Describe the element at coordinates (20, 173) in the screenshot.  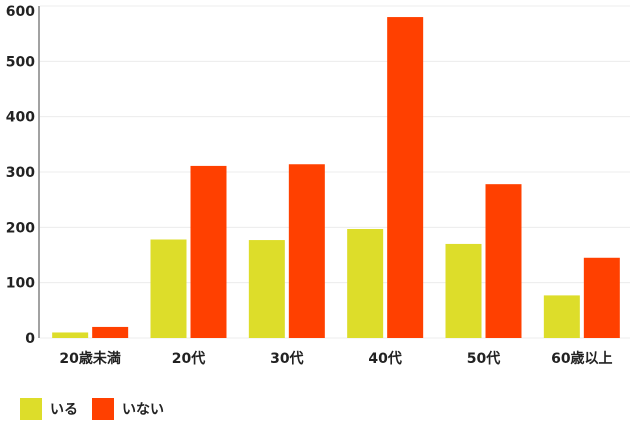
I see `y-tick-label: 300` at that location.